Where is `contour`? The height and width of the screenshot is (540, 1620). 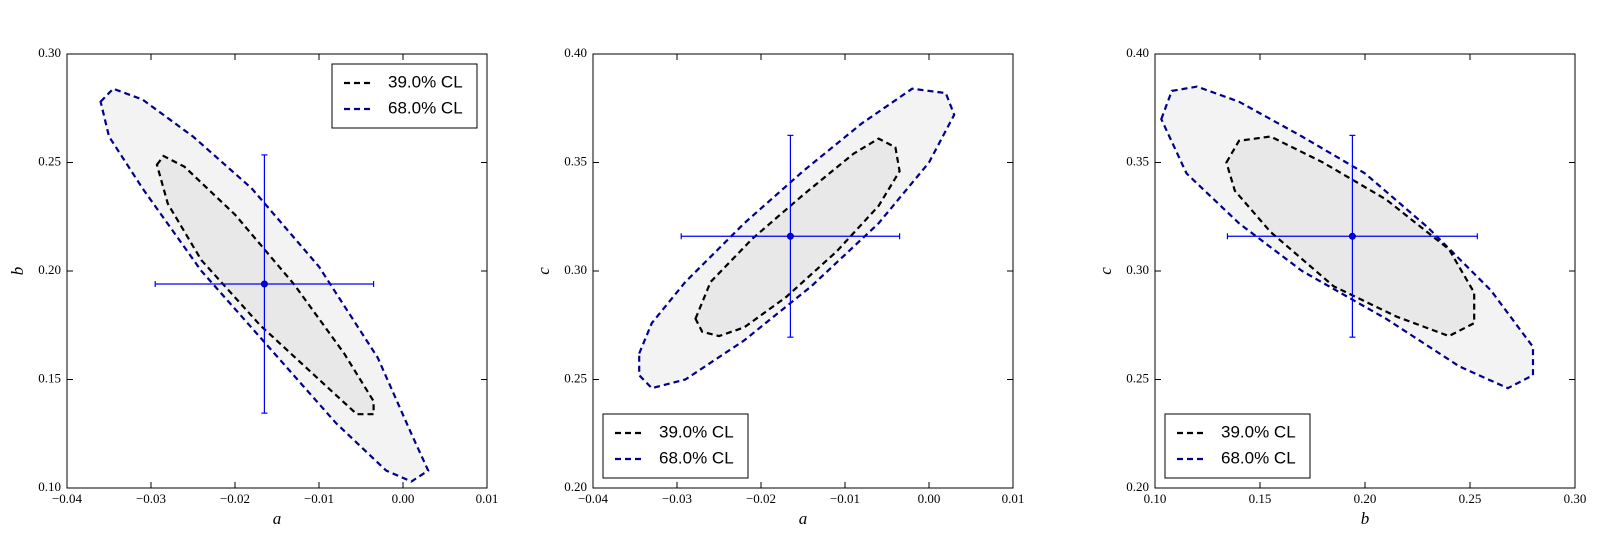
contour is located at coordinates (797, 237).